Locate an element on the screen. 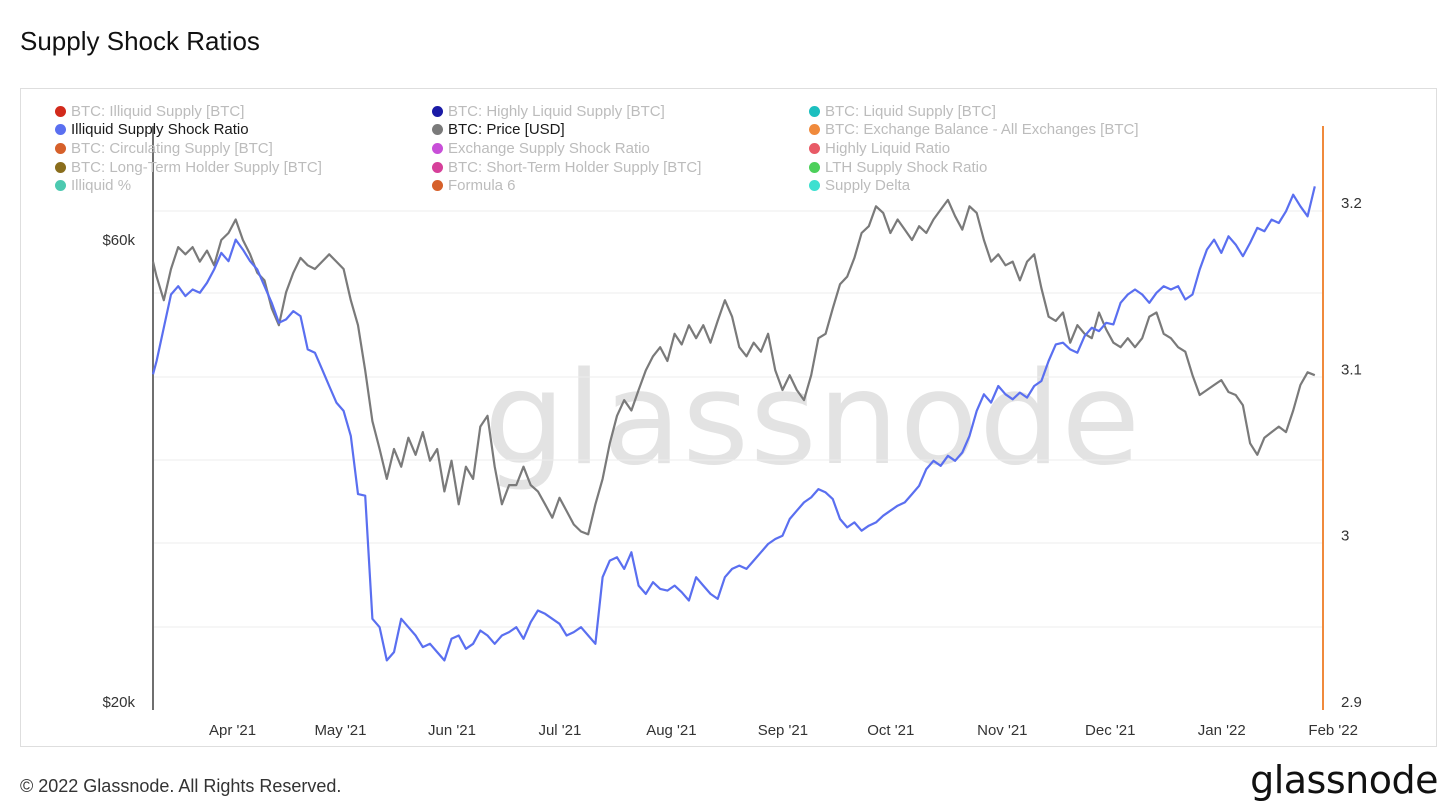 The width and height of the screenshot is (1456, 810). legend-label: Illiquid % is located at coordinates (101, 186).